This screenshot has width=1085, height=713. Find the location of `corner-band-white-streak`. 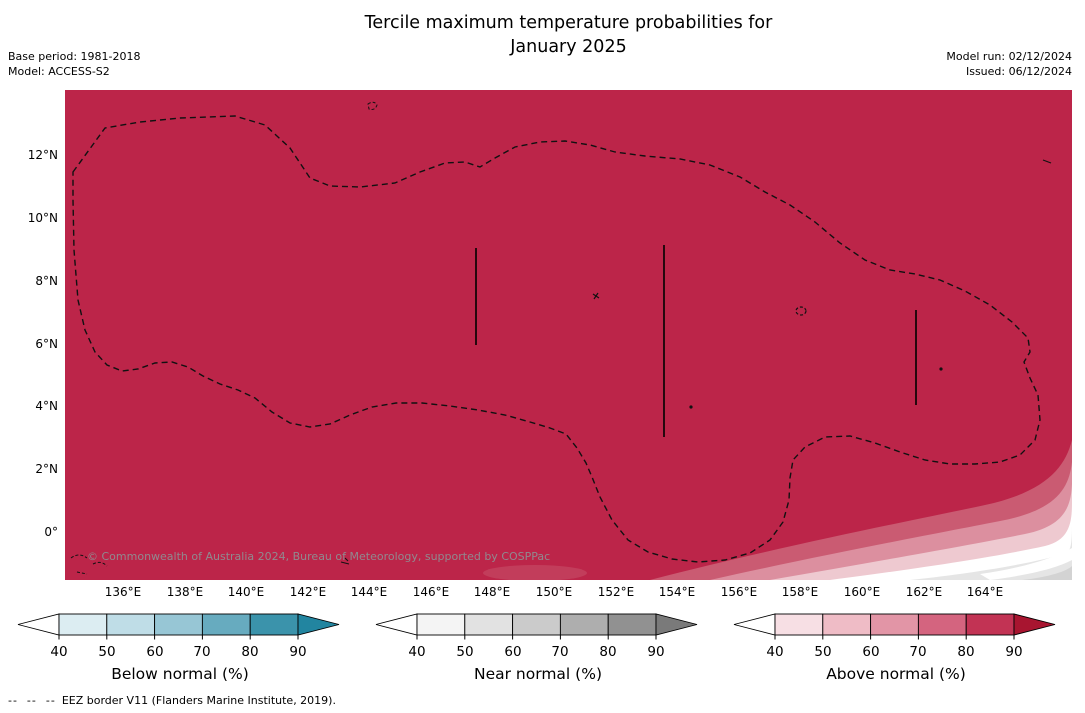

corner-band-white-streak is located at coordinates (1026, 564).